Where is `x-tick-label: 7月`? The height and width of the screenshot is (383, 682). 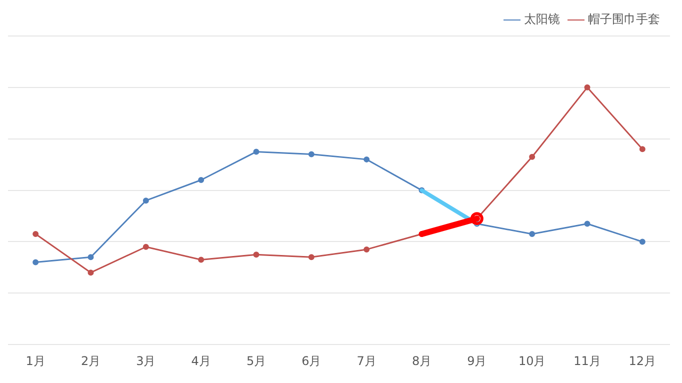
x-tick-label: 7月 is located at coordinates (366, 361).